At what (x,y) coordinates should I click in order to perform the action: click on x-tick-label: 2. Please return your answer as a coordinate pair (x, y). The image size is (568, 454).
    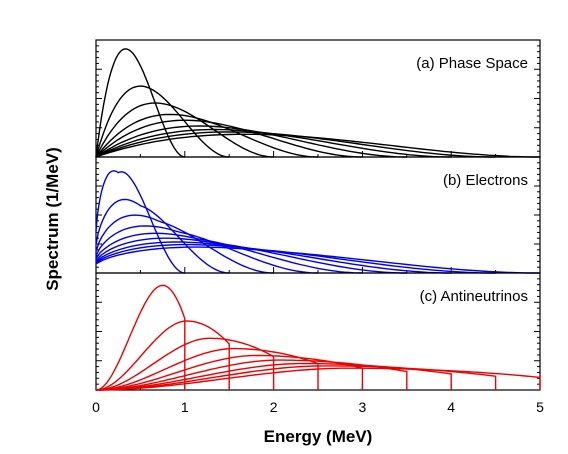
    Looking at the image, I should click on (274, 407).